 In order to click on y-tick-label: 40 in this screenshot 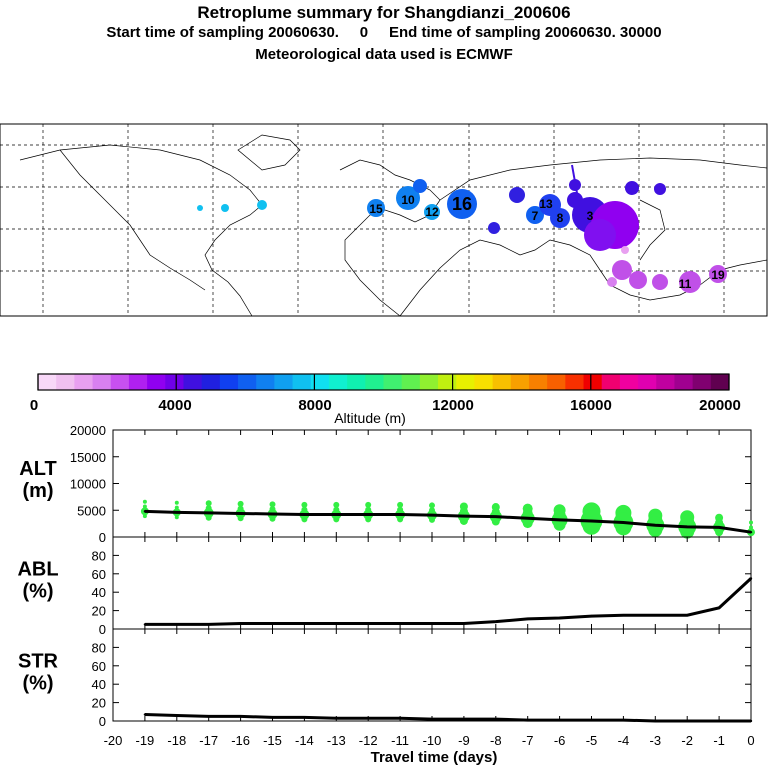, I will do `click(99, 592)`.